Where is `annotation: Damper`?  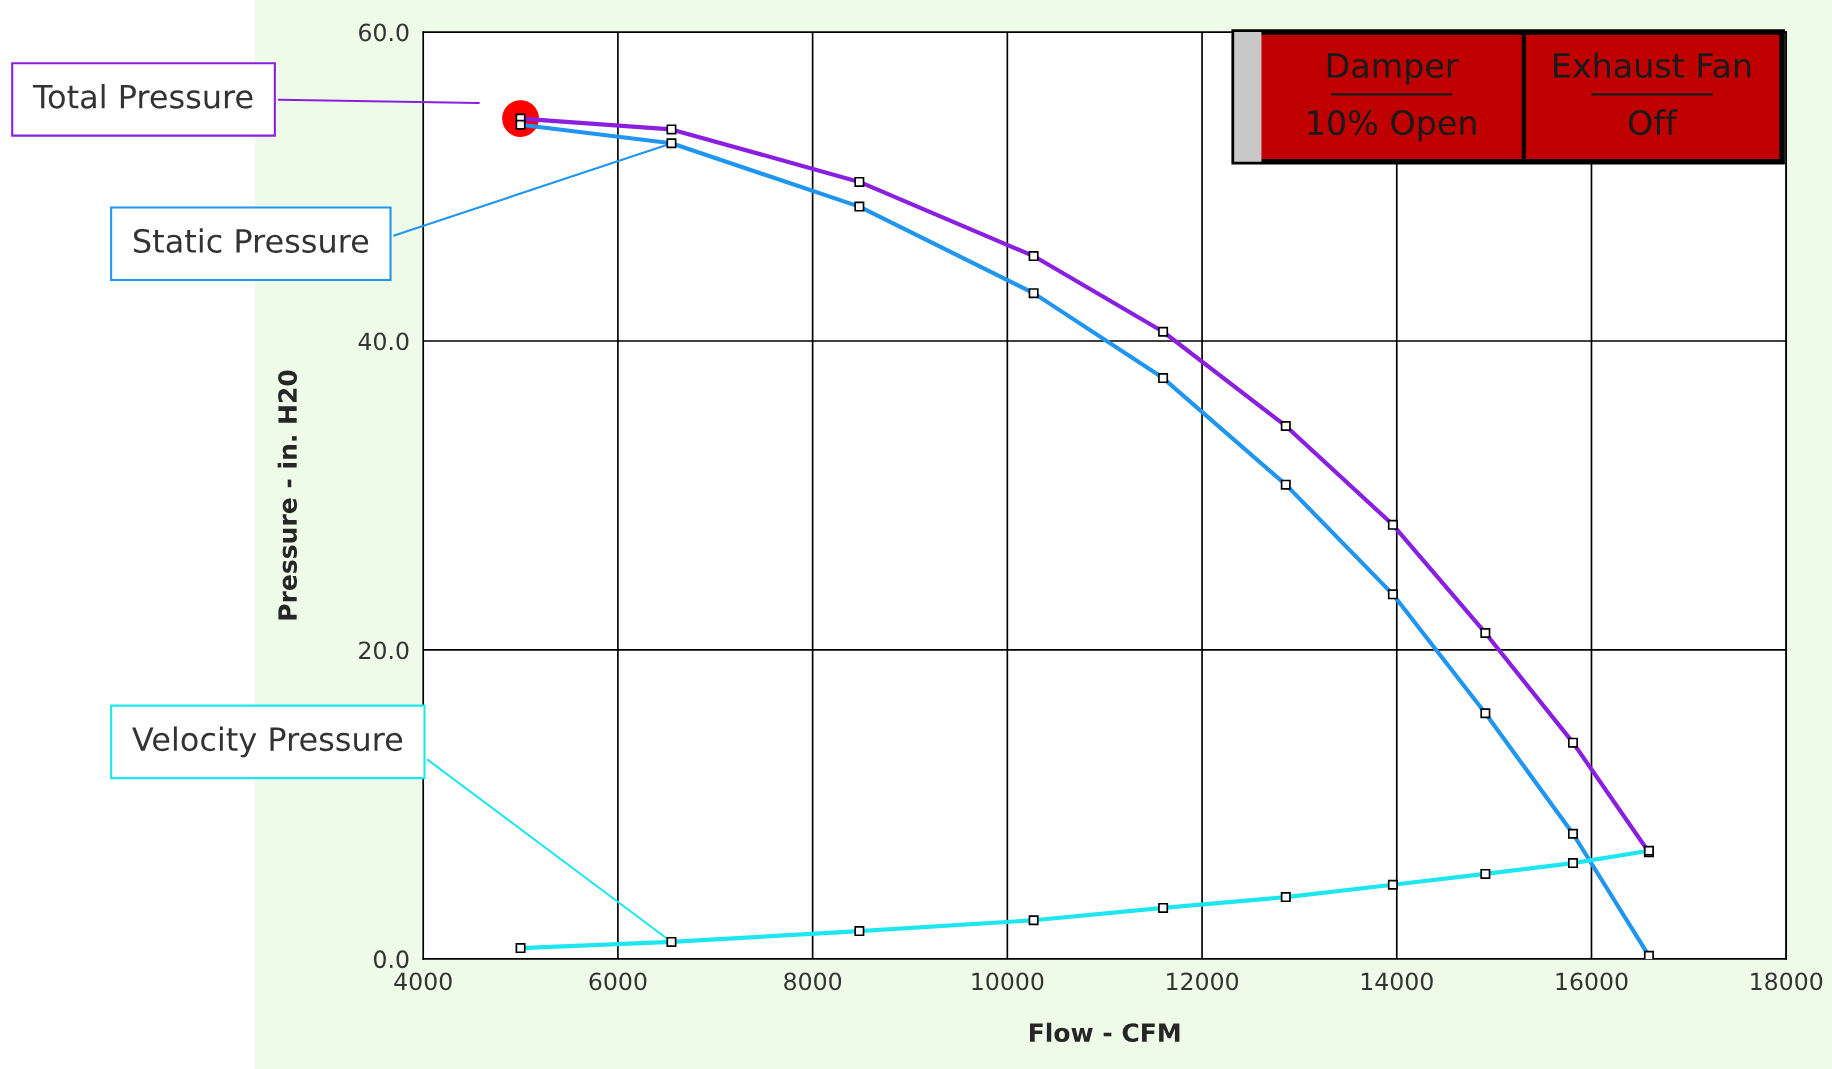 annotation: Damper is located at coordinates (1393, 69).